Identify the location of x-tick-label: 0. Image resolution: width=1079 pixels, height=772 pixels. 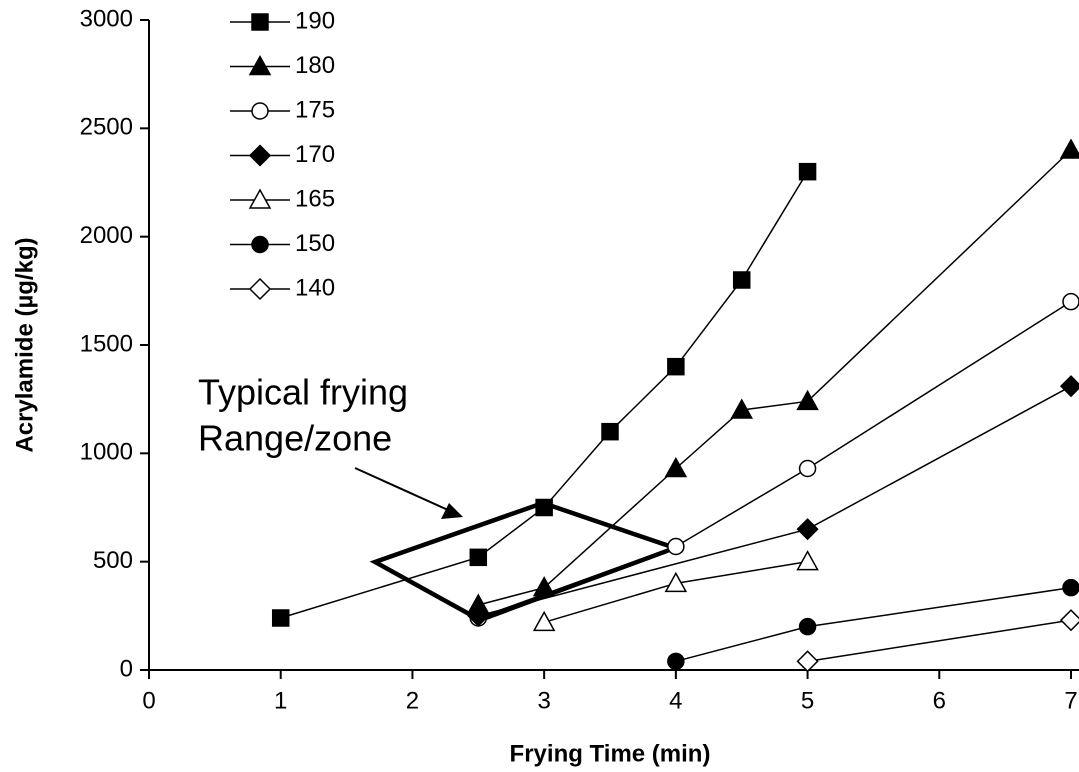
(148, 700).